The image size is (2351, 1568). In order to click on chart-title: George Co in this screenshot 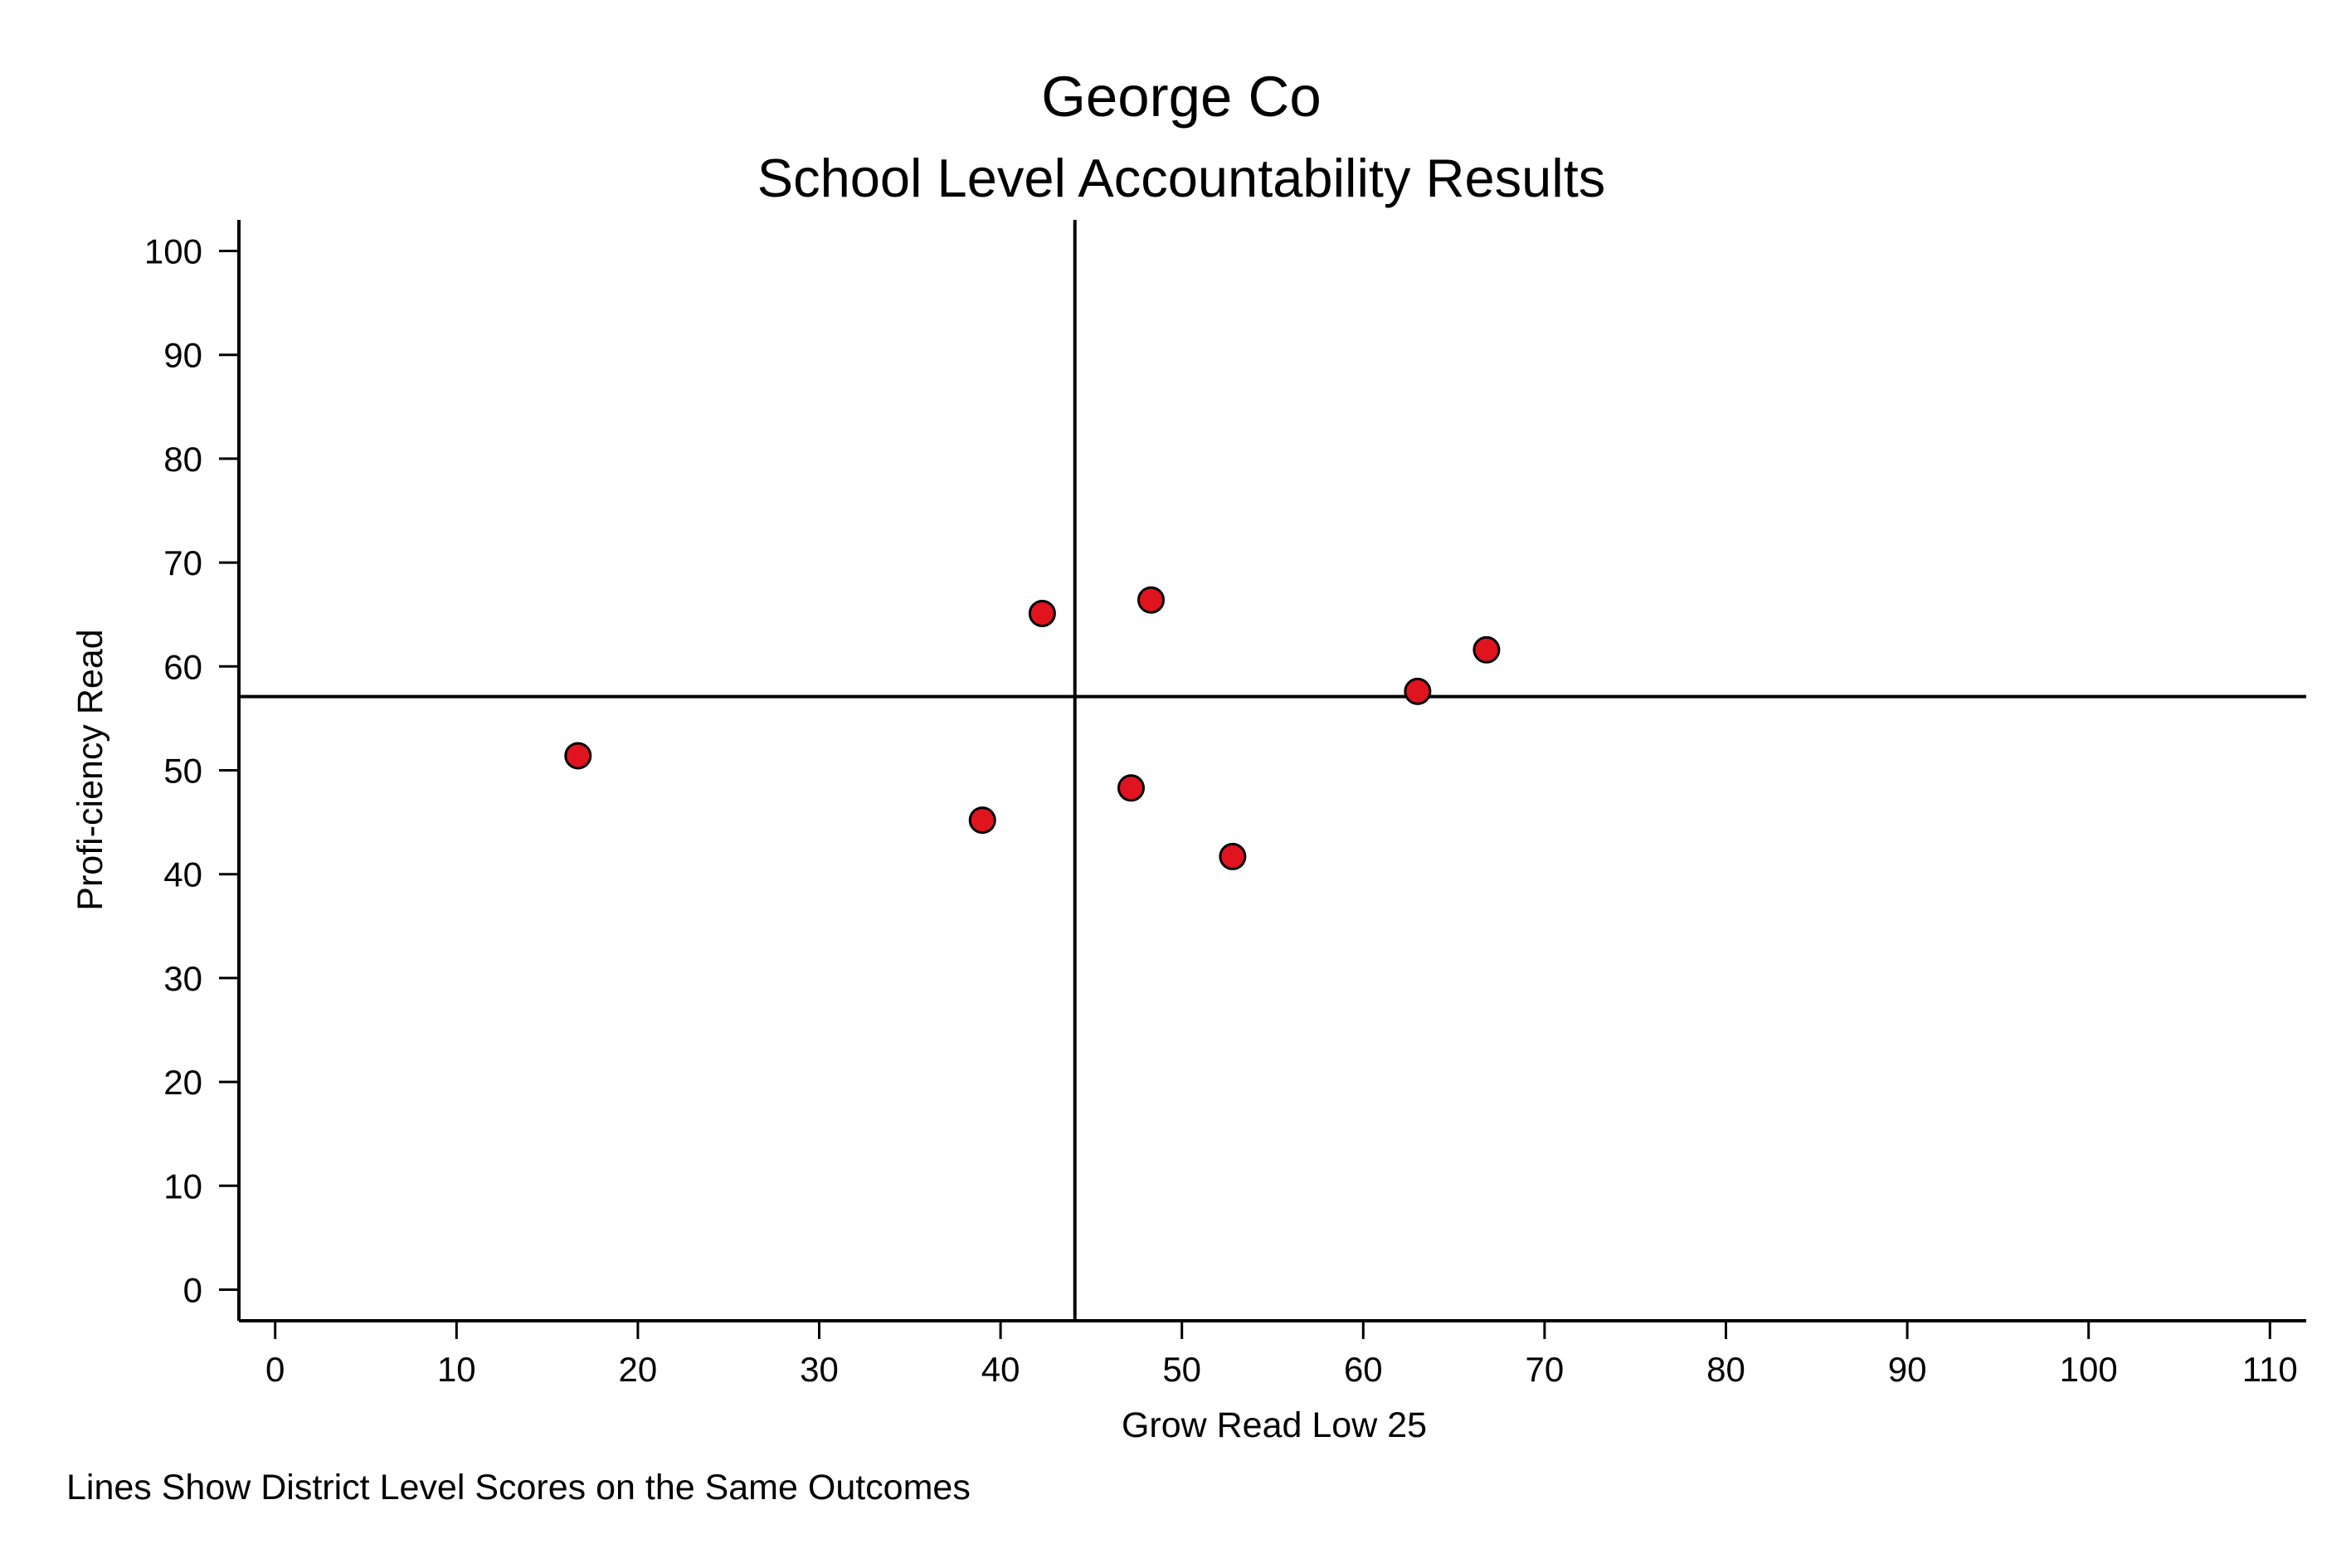, I will do `click(1181, 97)`.